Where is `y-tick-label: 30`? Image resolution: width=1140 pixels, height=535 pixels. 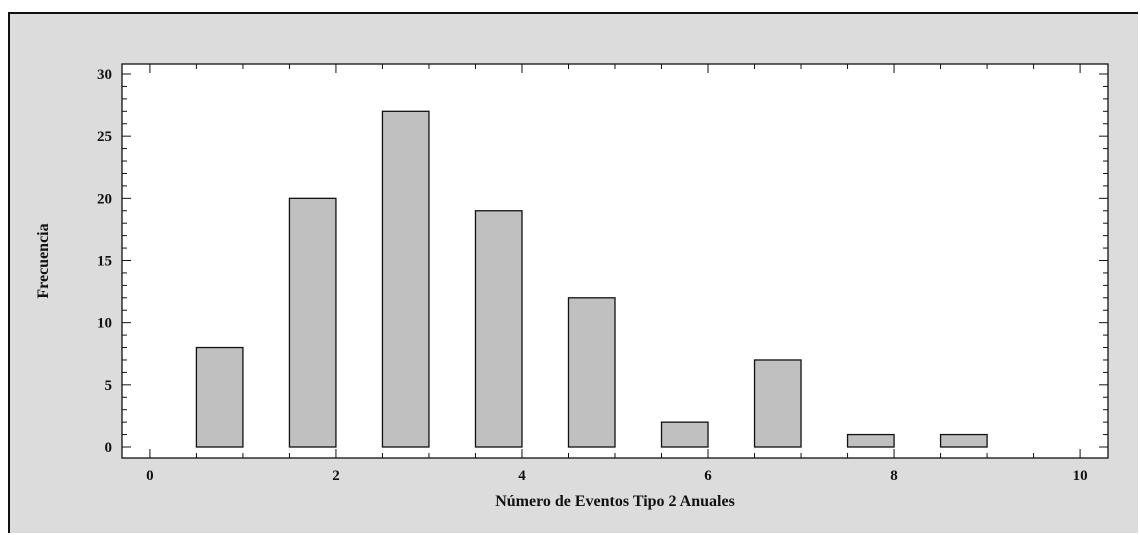 y-tick-label: 30 is located at coordinates (104, 75).